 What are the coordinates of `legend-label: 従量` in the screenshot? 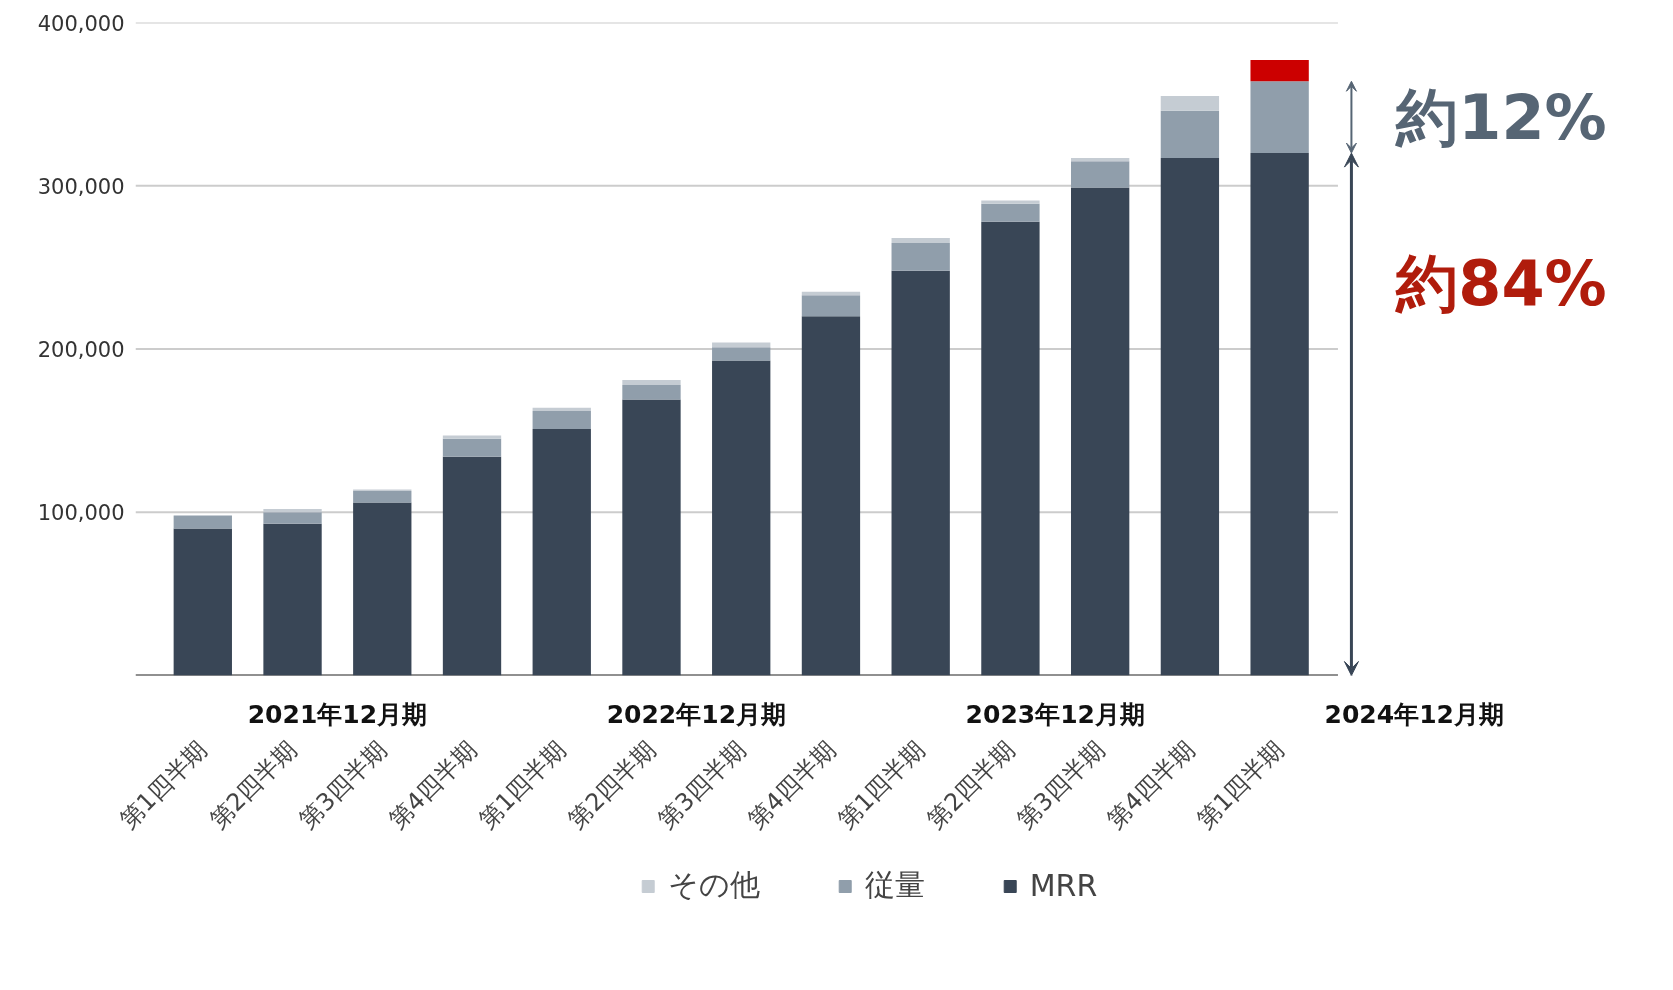 It's located at (894, 885).